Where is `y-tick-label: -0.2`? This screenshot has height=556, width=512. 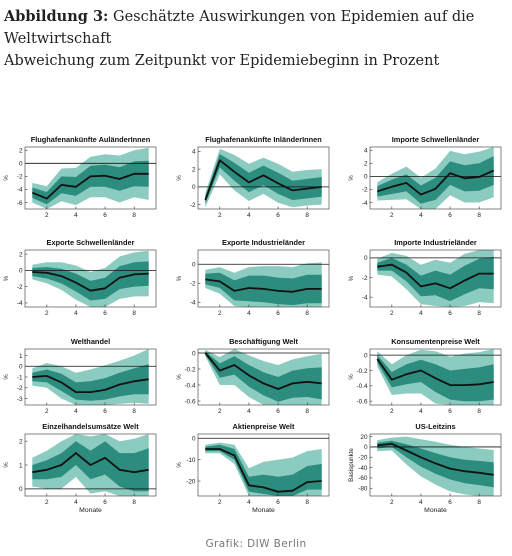
y-tick-label: -0.2 is located at coordinates (189, 369).